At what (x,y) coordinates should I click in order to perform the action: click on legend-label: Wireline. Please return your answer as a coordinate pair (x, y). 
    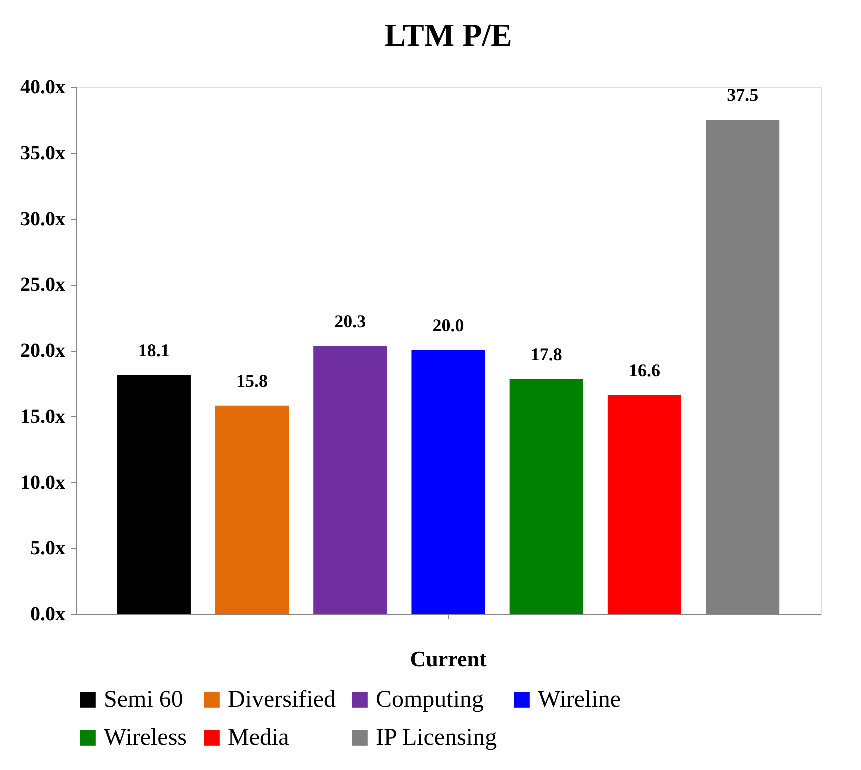
    Looking at the image, I should click on (579, 700).